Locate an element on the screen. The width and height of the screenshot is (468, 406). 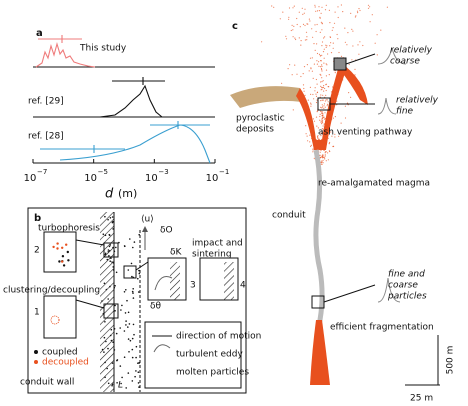
annotation: 3 is located at coordinates (193, 286).